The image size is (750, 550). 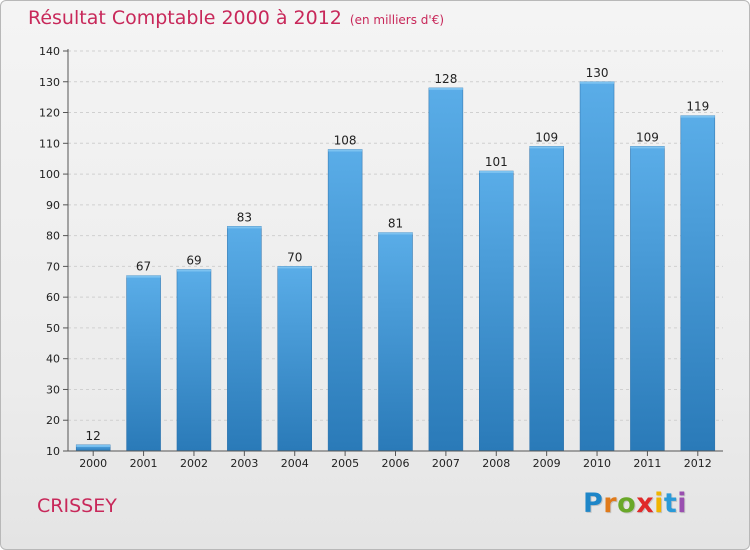 I want to click on data-label-2008: 101, so click(x=496, y=162).